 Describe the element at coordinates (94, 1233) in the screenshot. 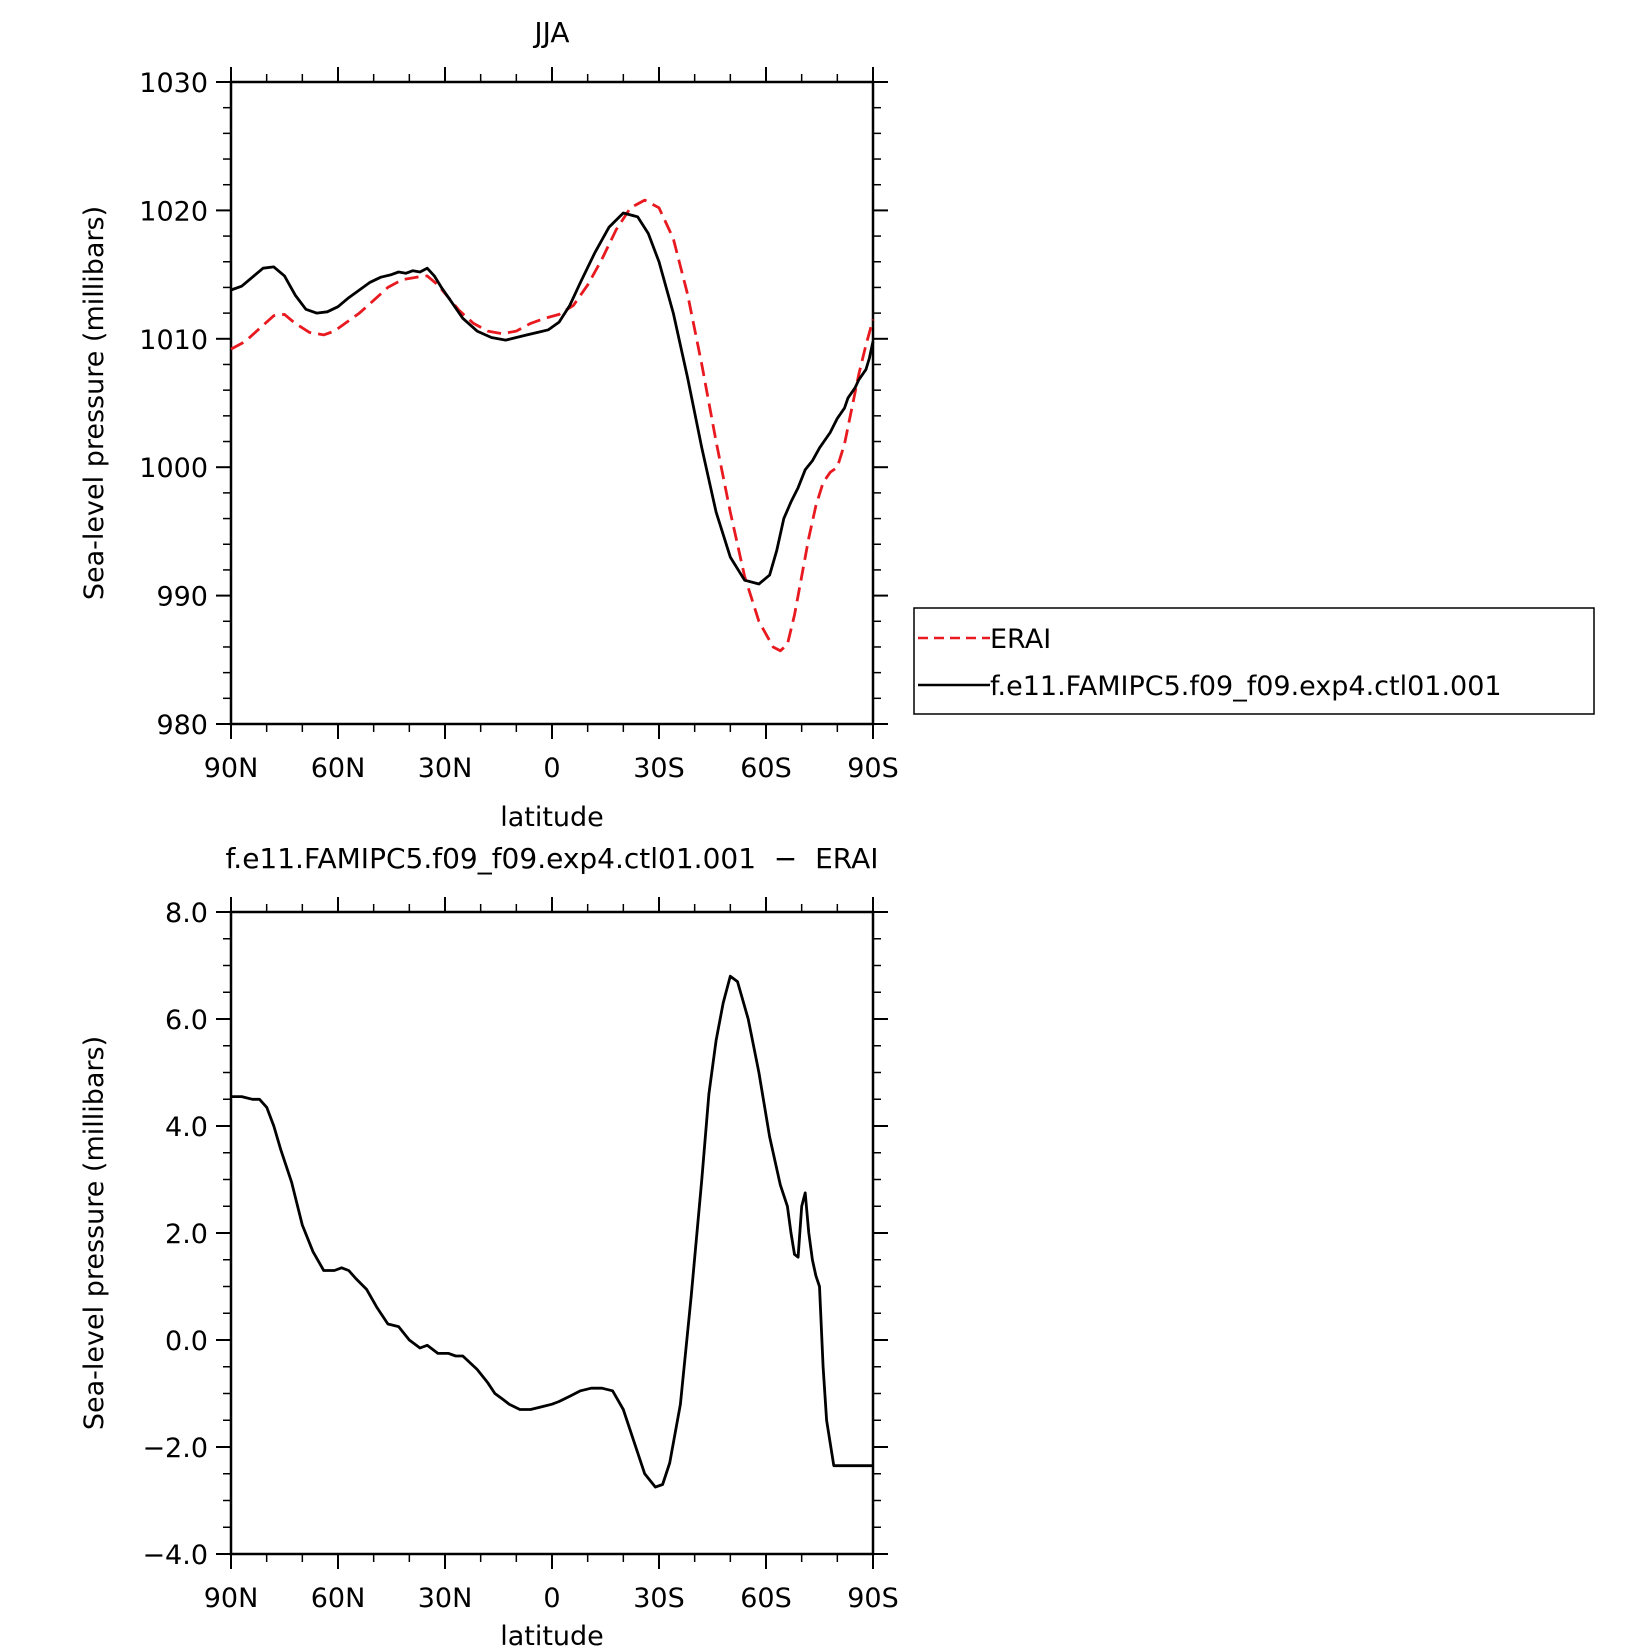

I see `bottom-panel-ylabel: Sea-level pressure (millibars)` at that location.